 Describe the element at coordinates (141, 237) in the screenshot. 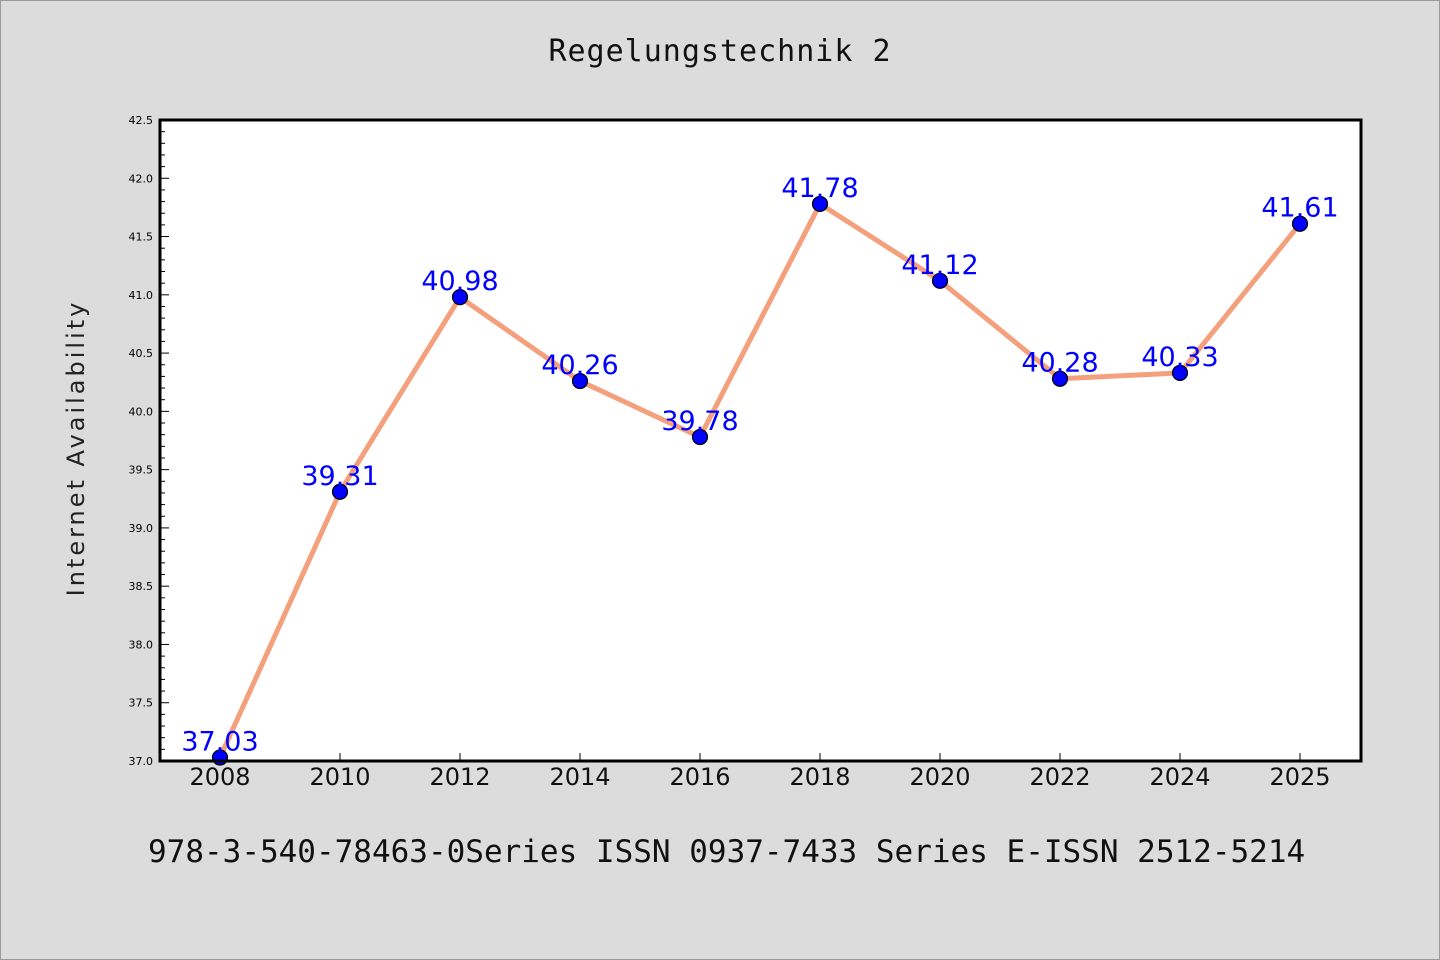

I see `y-tick-label: 41.5` at that location.